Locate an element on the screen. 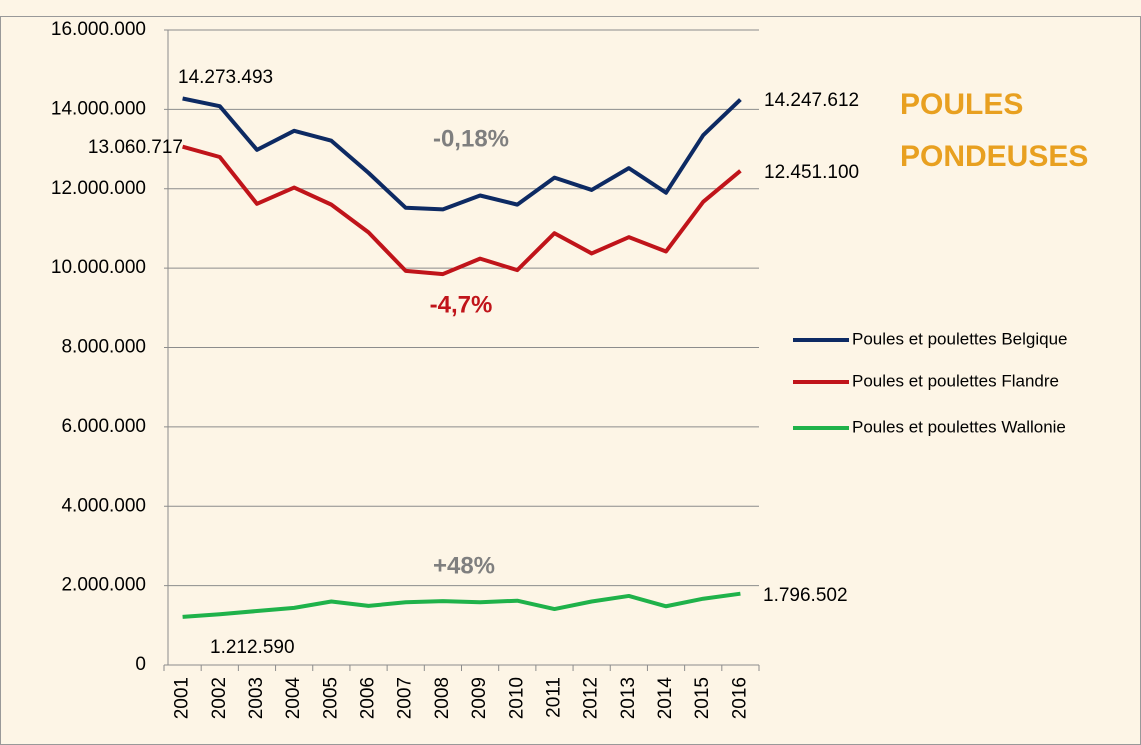 Image resolution: width=1141 pixels, height=745 pixels. value-label: 13.060.717 is located at coordinates (135, 147).